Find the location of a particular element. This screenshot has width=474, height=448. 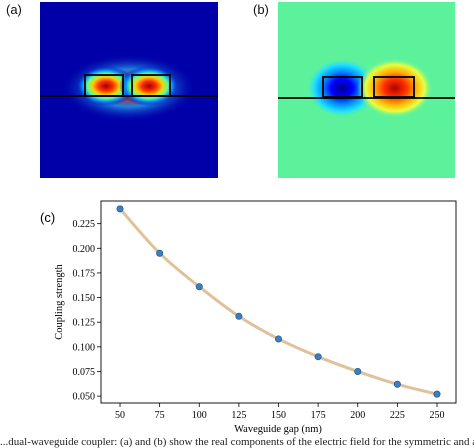

x-tick-label: 200 is located at coordinates (357, 415).